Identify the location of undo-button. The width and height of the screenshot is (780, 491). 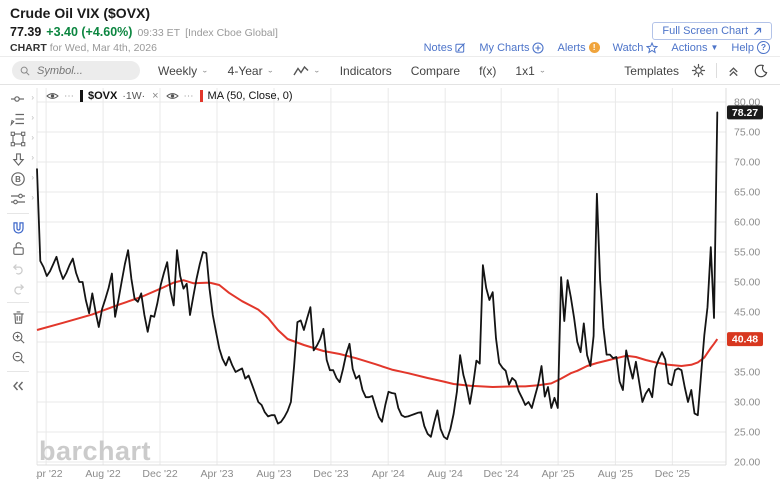
(18, 268).